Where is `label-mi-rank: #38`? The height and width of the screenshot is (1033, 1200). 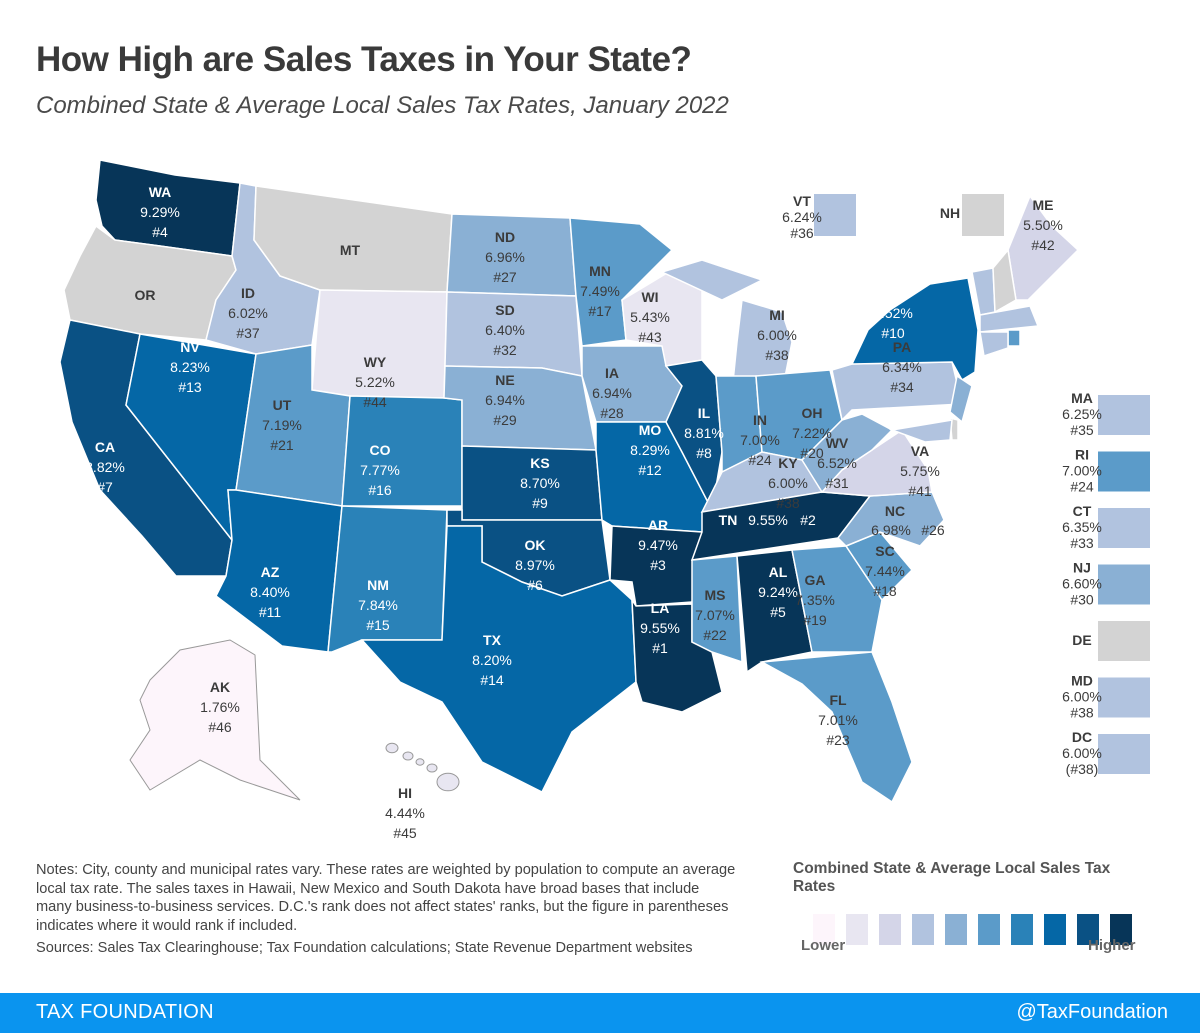 label-mi-rank: #38 is located at coordinates (777, 355).